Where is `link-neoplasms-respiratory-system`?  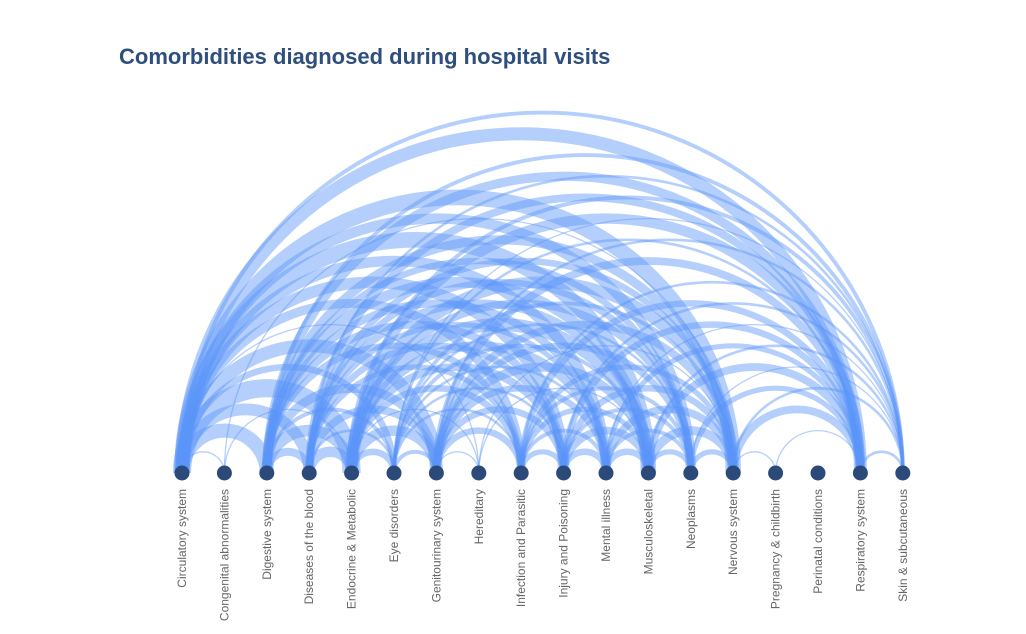 link-neoplasms-respiratory-system is located at coordinates (775, 429).